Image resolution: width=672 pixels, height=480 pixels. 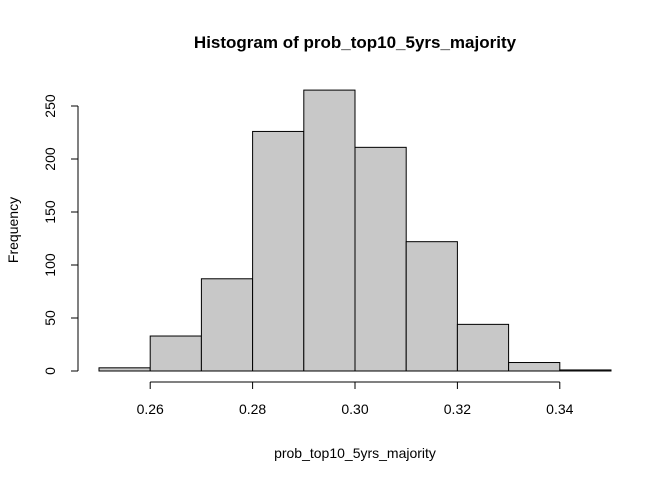 I want to click on y-tick-label: 50, so click(x=50, y=318).